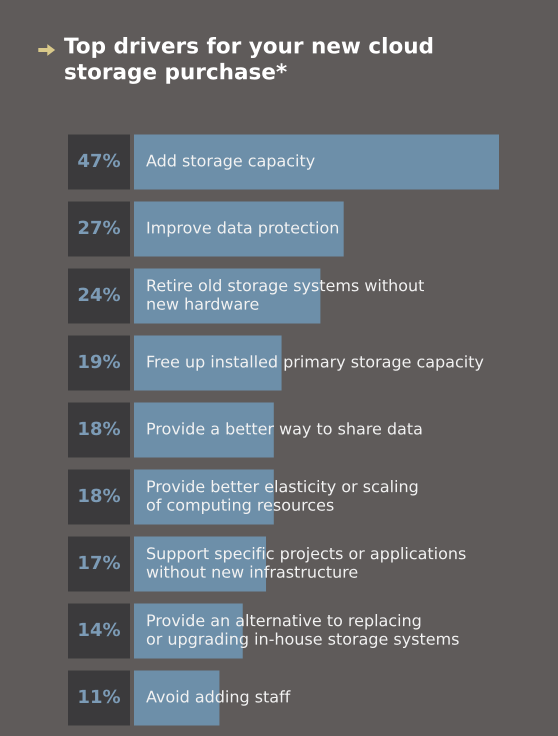 The width and height of the screenshot is (558, 736). Describe the element at coordinates (99, 161) in the screenshot. I see `data-label: 47%` at that location.